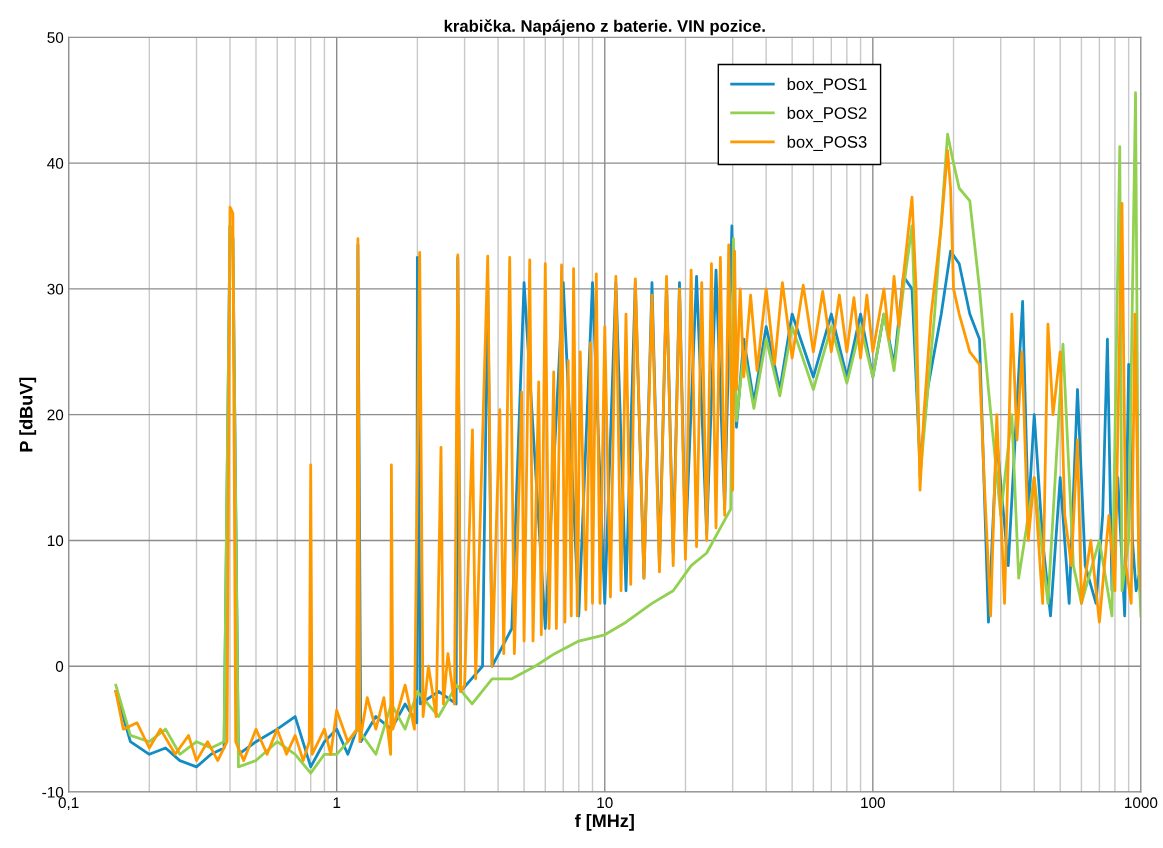 This screenshot has width=1163, height=848. What do you see at coordinates (827, 114) in the screenshot?
I see `legend-label: box_POS2` at bounding box center [827, 114].